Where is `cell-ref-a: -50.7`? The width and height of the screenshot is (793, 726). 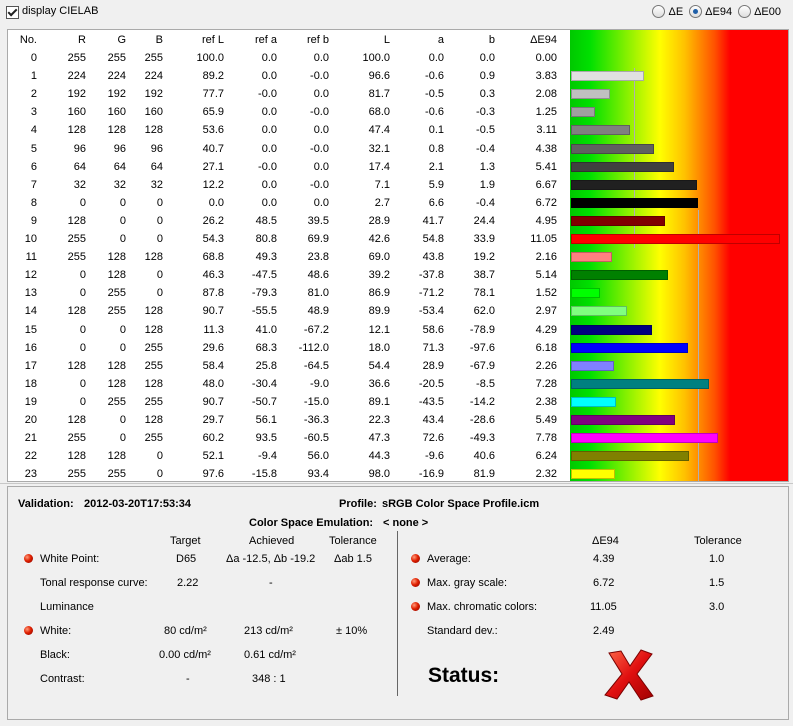
cell-ref-a: -50.7 is located at coordinates (264, 401).